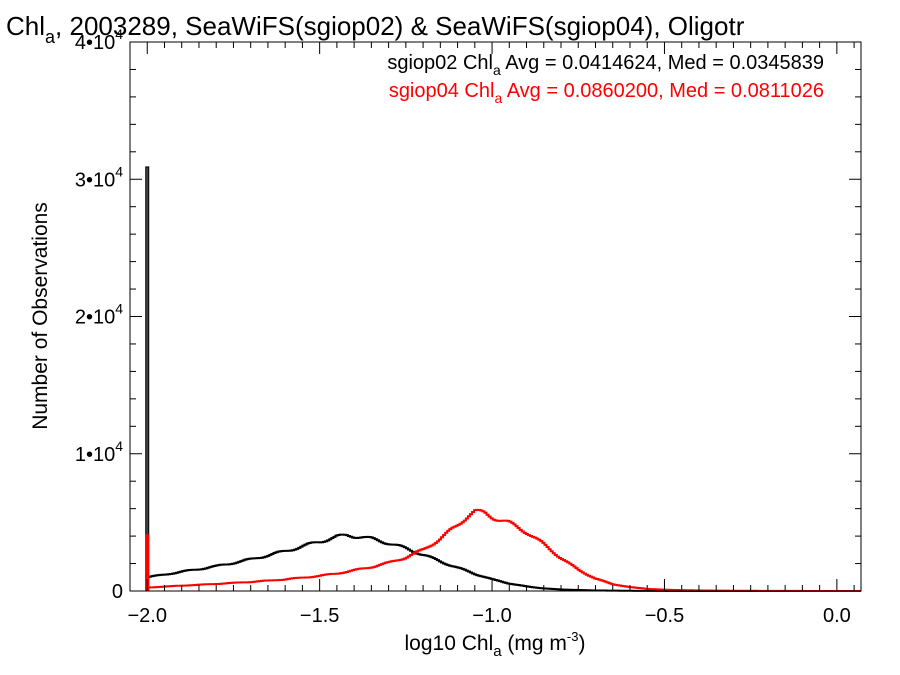 This screenshot has width=900, height=675. I want to click on y-axis-label: Number of Observations, so click(40, 316).